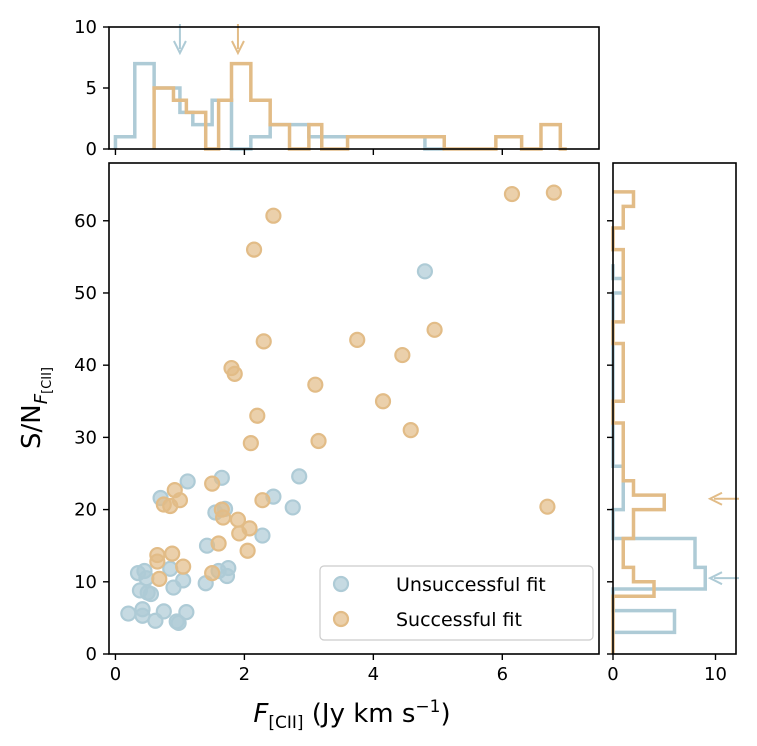 The height and width of the screenshot is (746, 757). I want to click on x-label-sup: −1, so click(427, 707).